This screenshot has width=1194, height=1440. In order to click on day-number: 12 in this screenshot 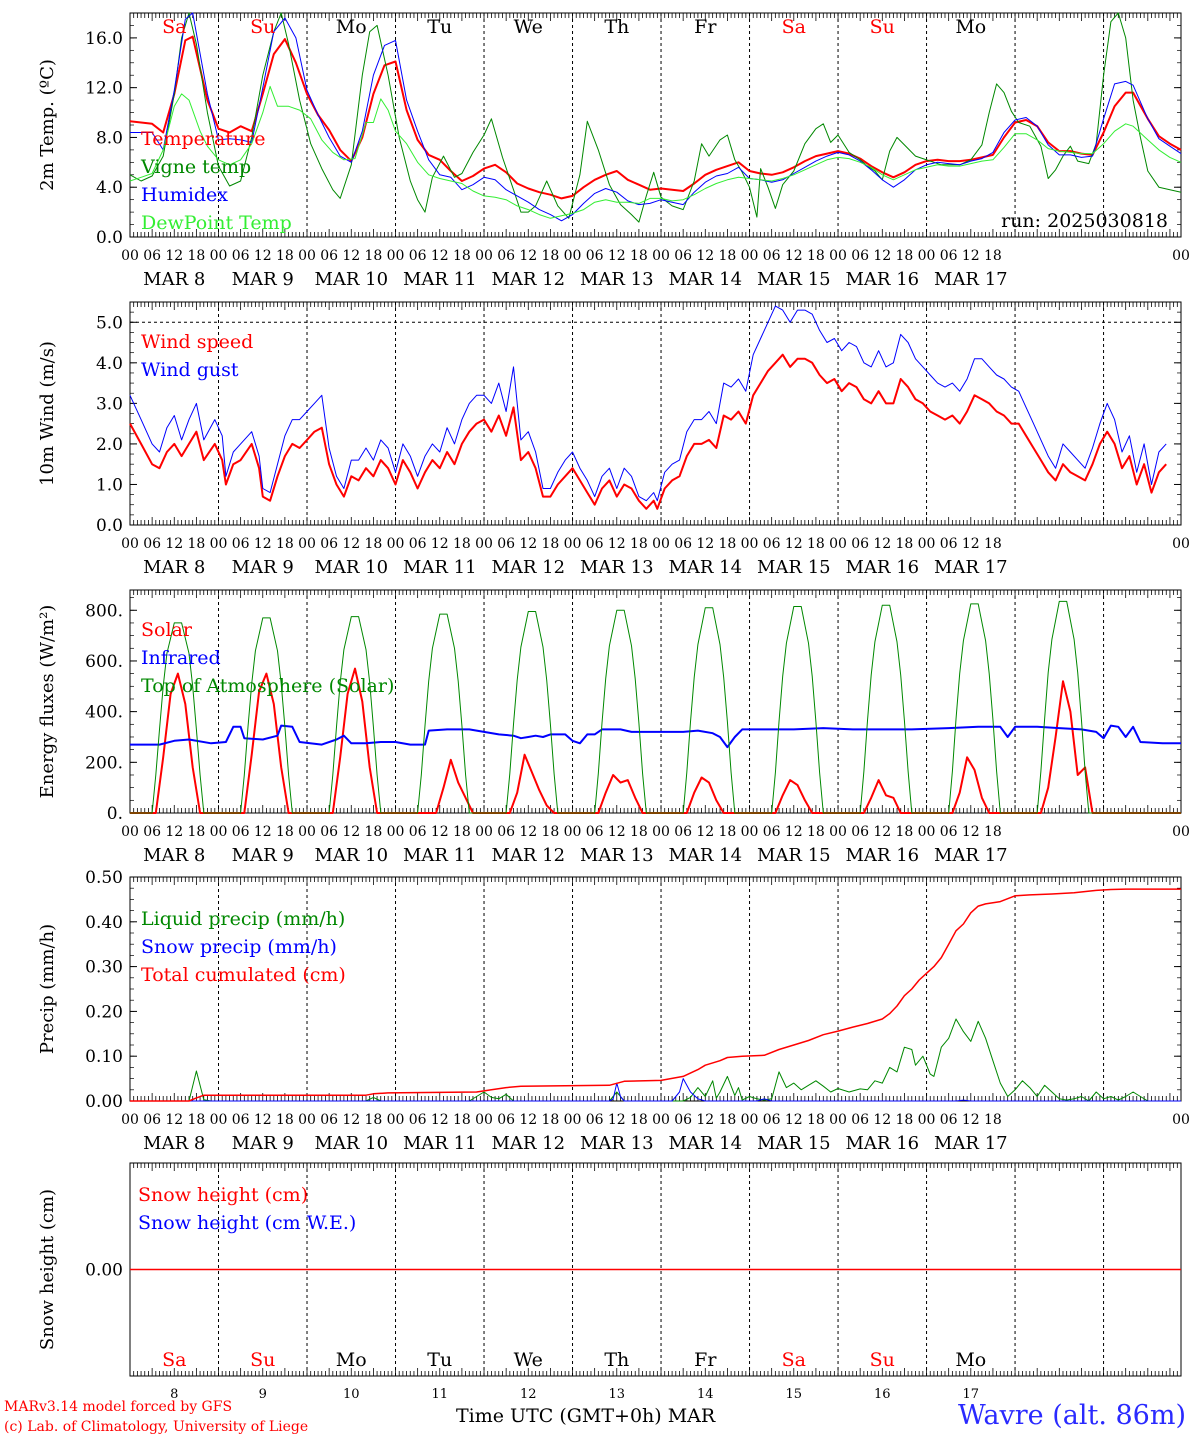, I will do `click(528, 1394)`.